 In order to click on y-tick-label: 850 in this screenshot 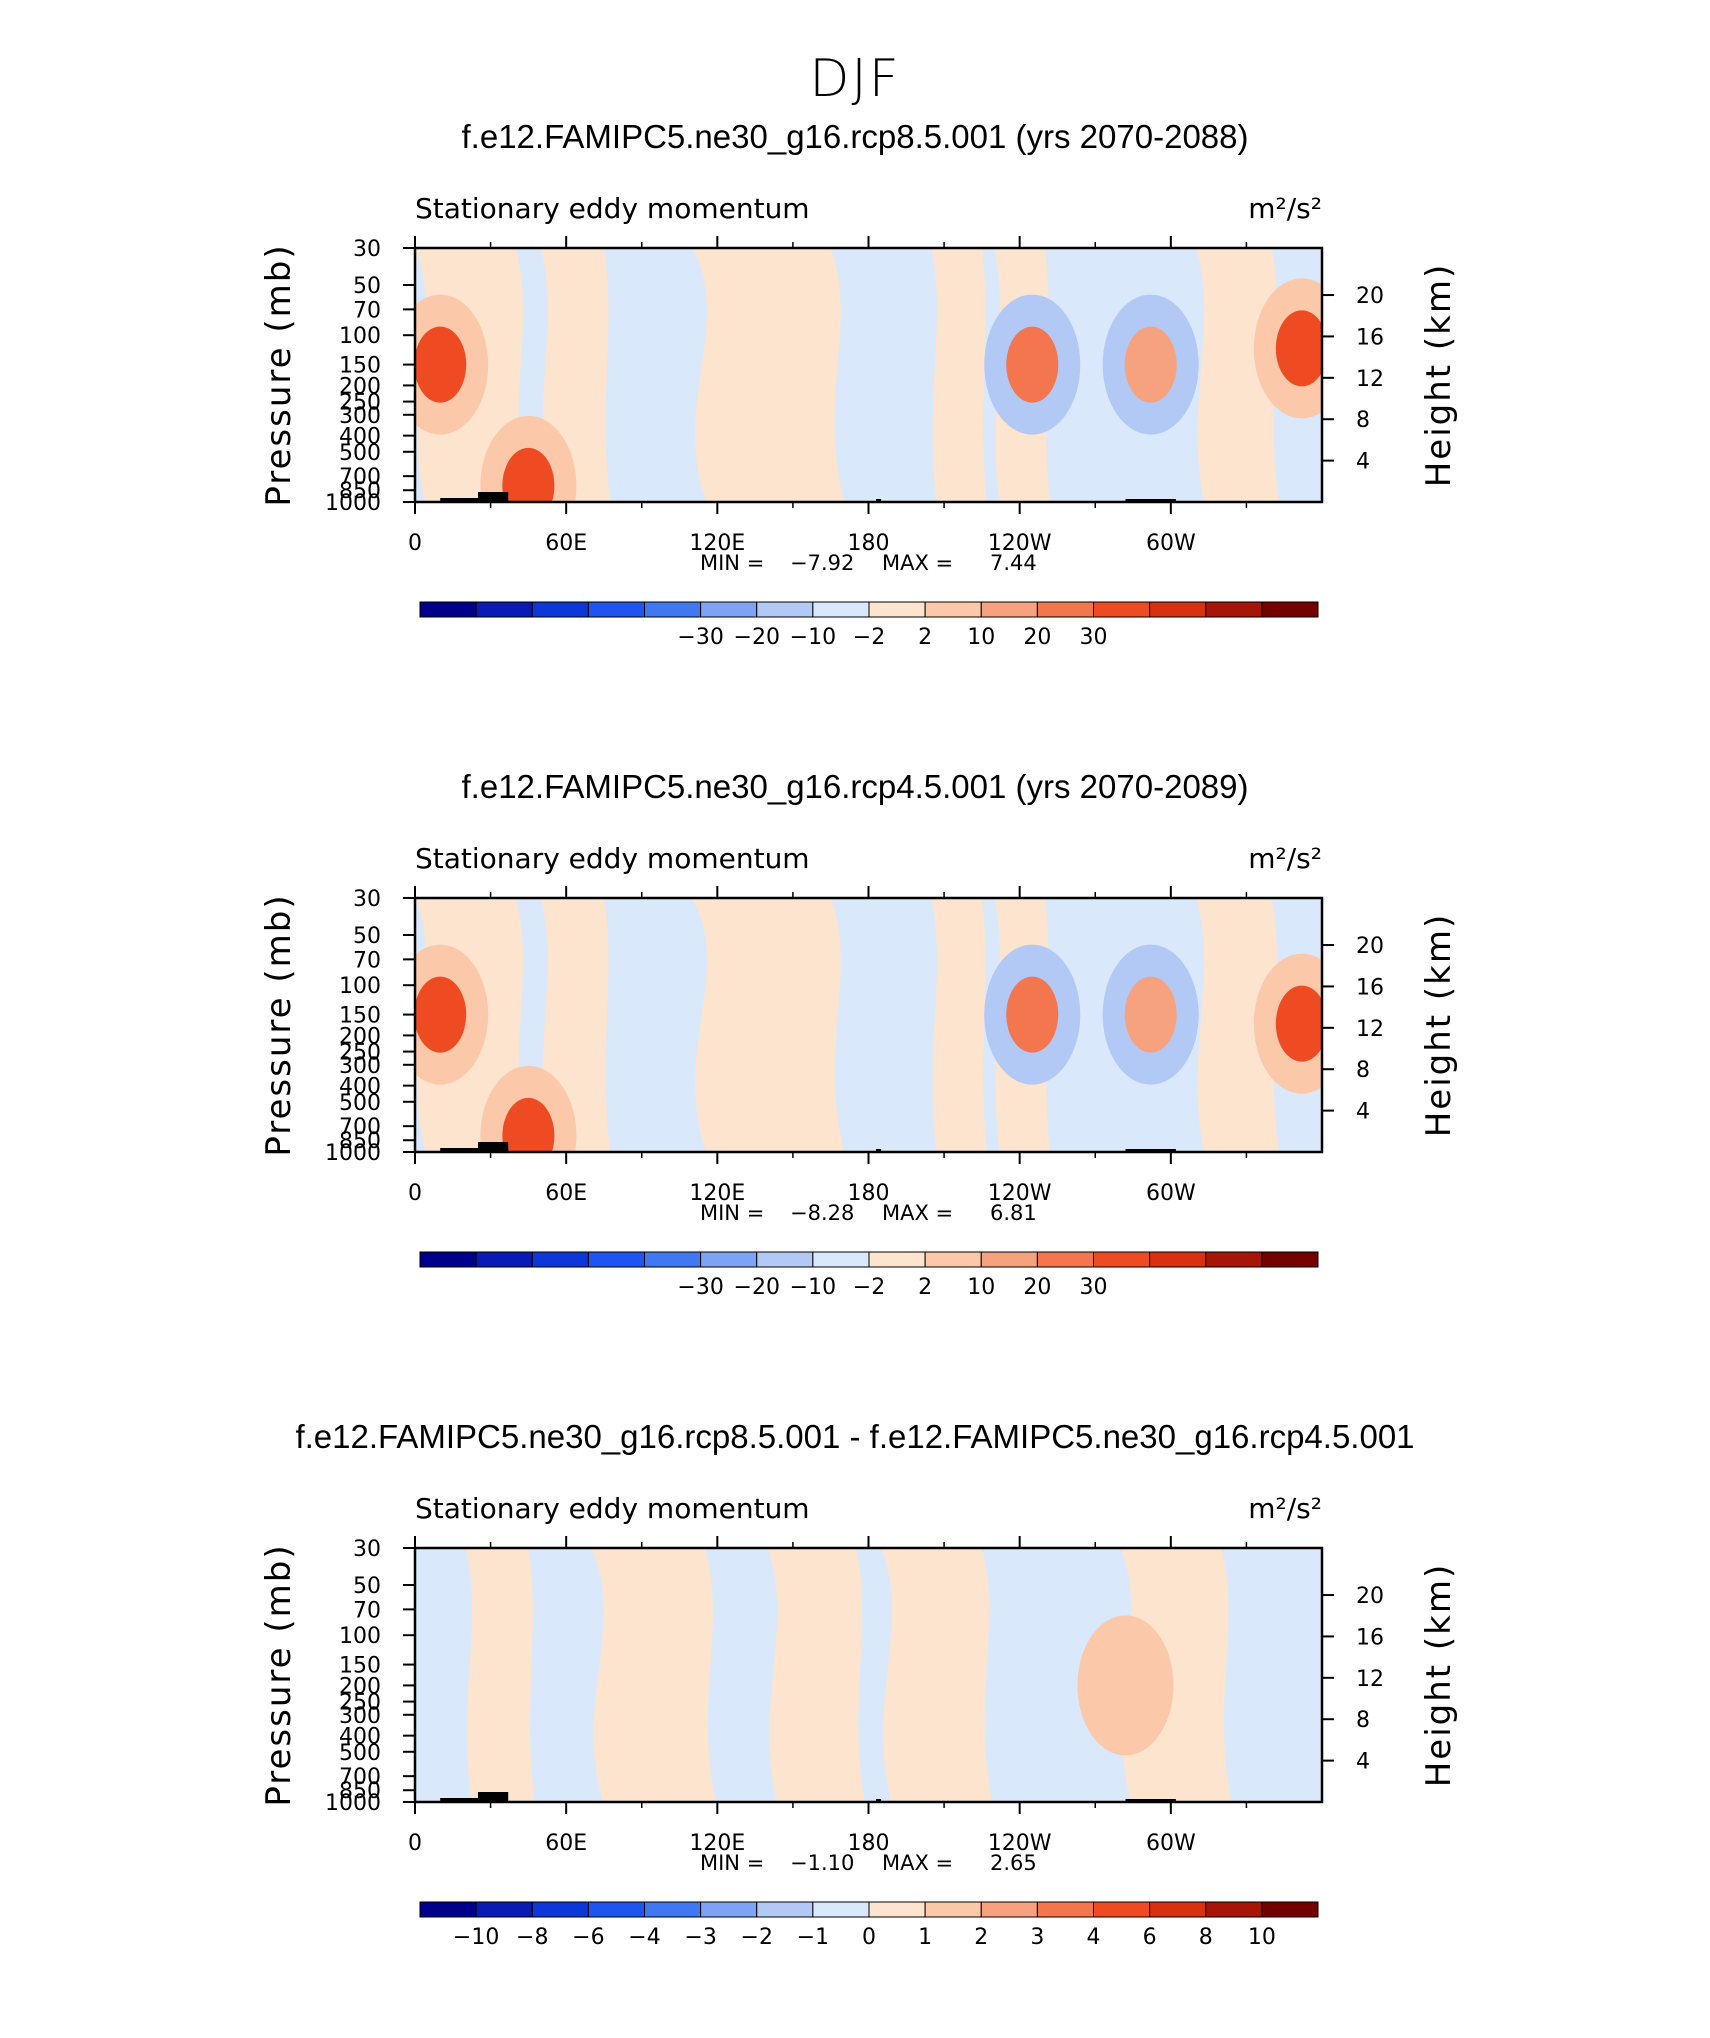, I will do `click(360, 1791)`.